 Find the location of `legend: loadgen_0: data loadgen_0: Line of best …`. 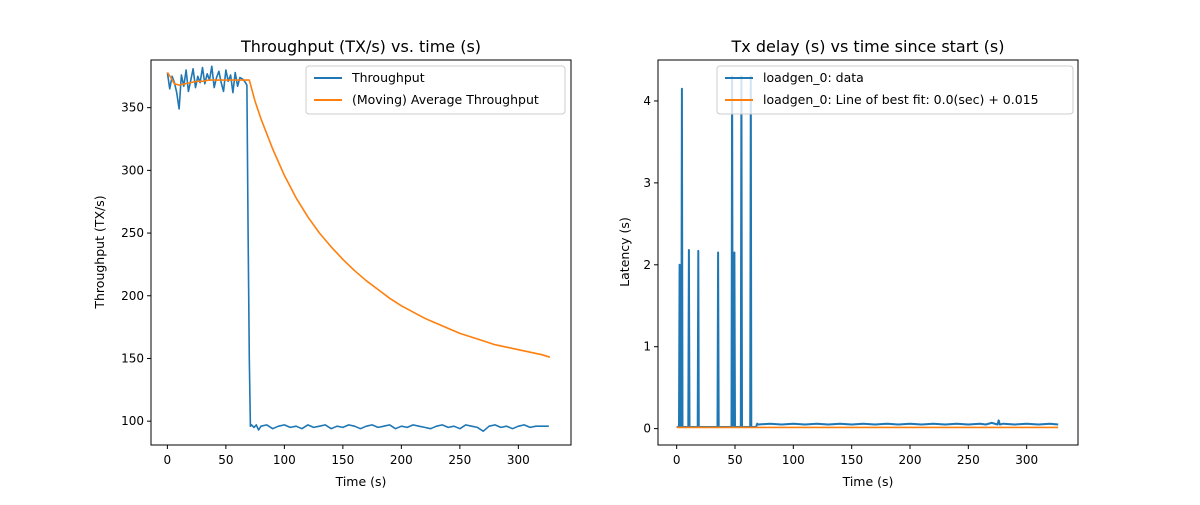

legend: loadgen_0: data loadgen_0: Line of best … is located at coordinates (895, 90).